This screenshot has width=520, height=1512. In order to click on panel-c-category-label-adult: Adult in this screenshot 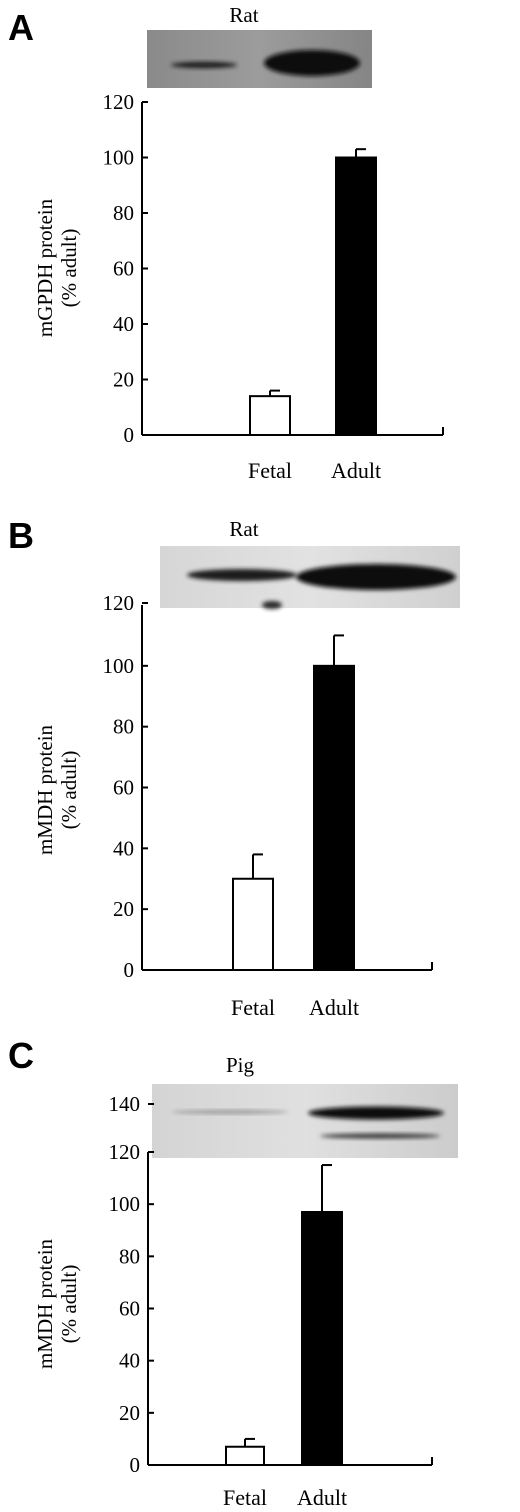, I will do `click(322, 1497)`.